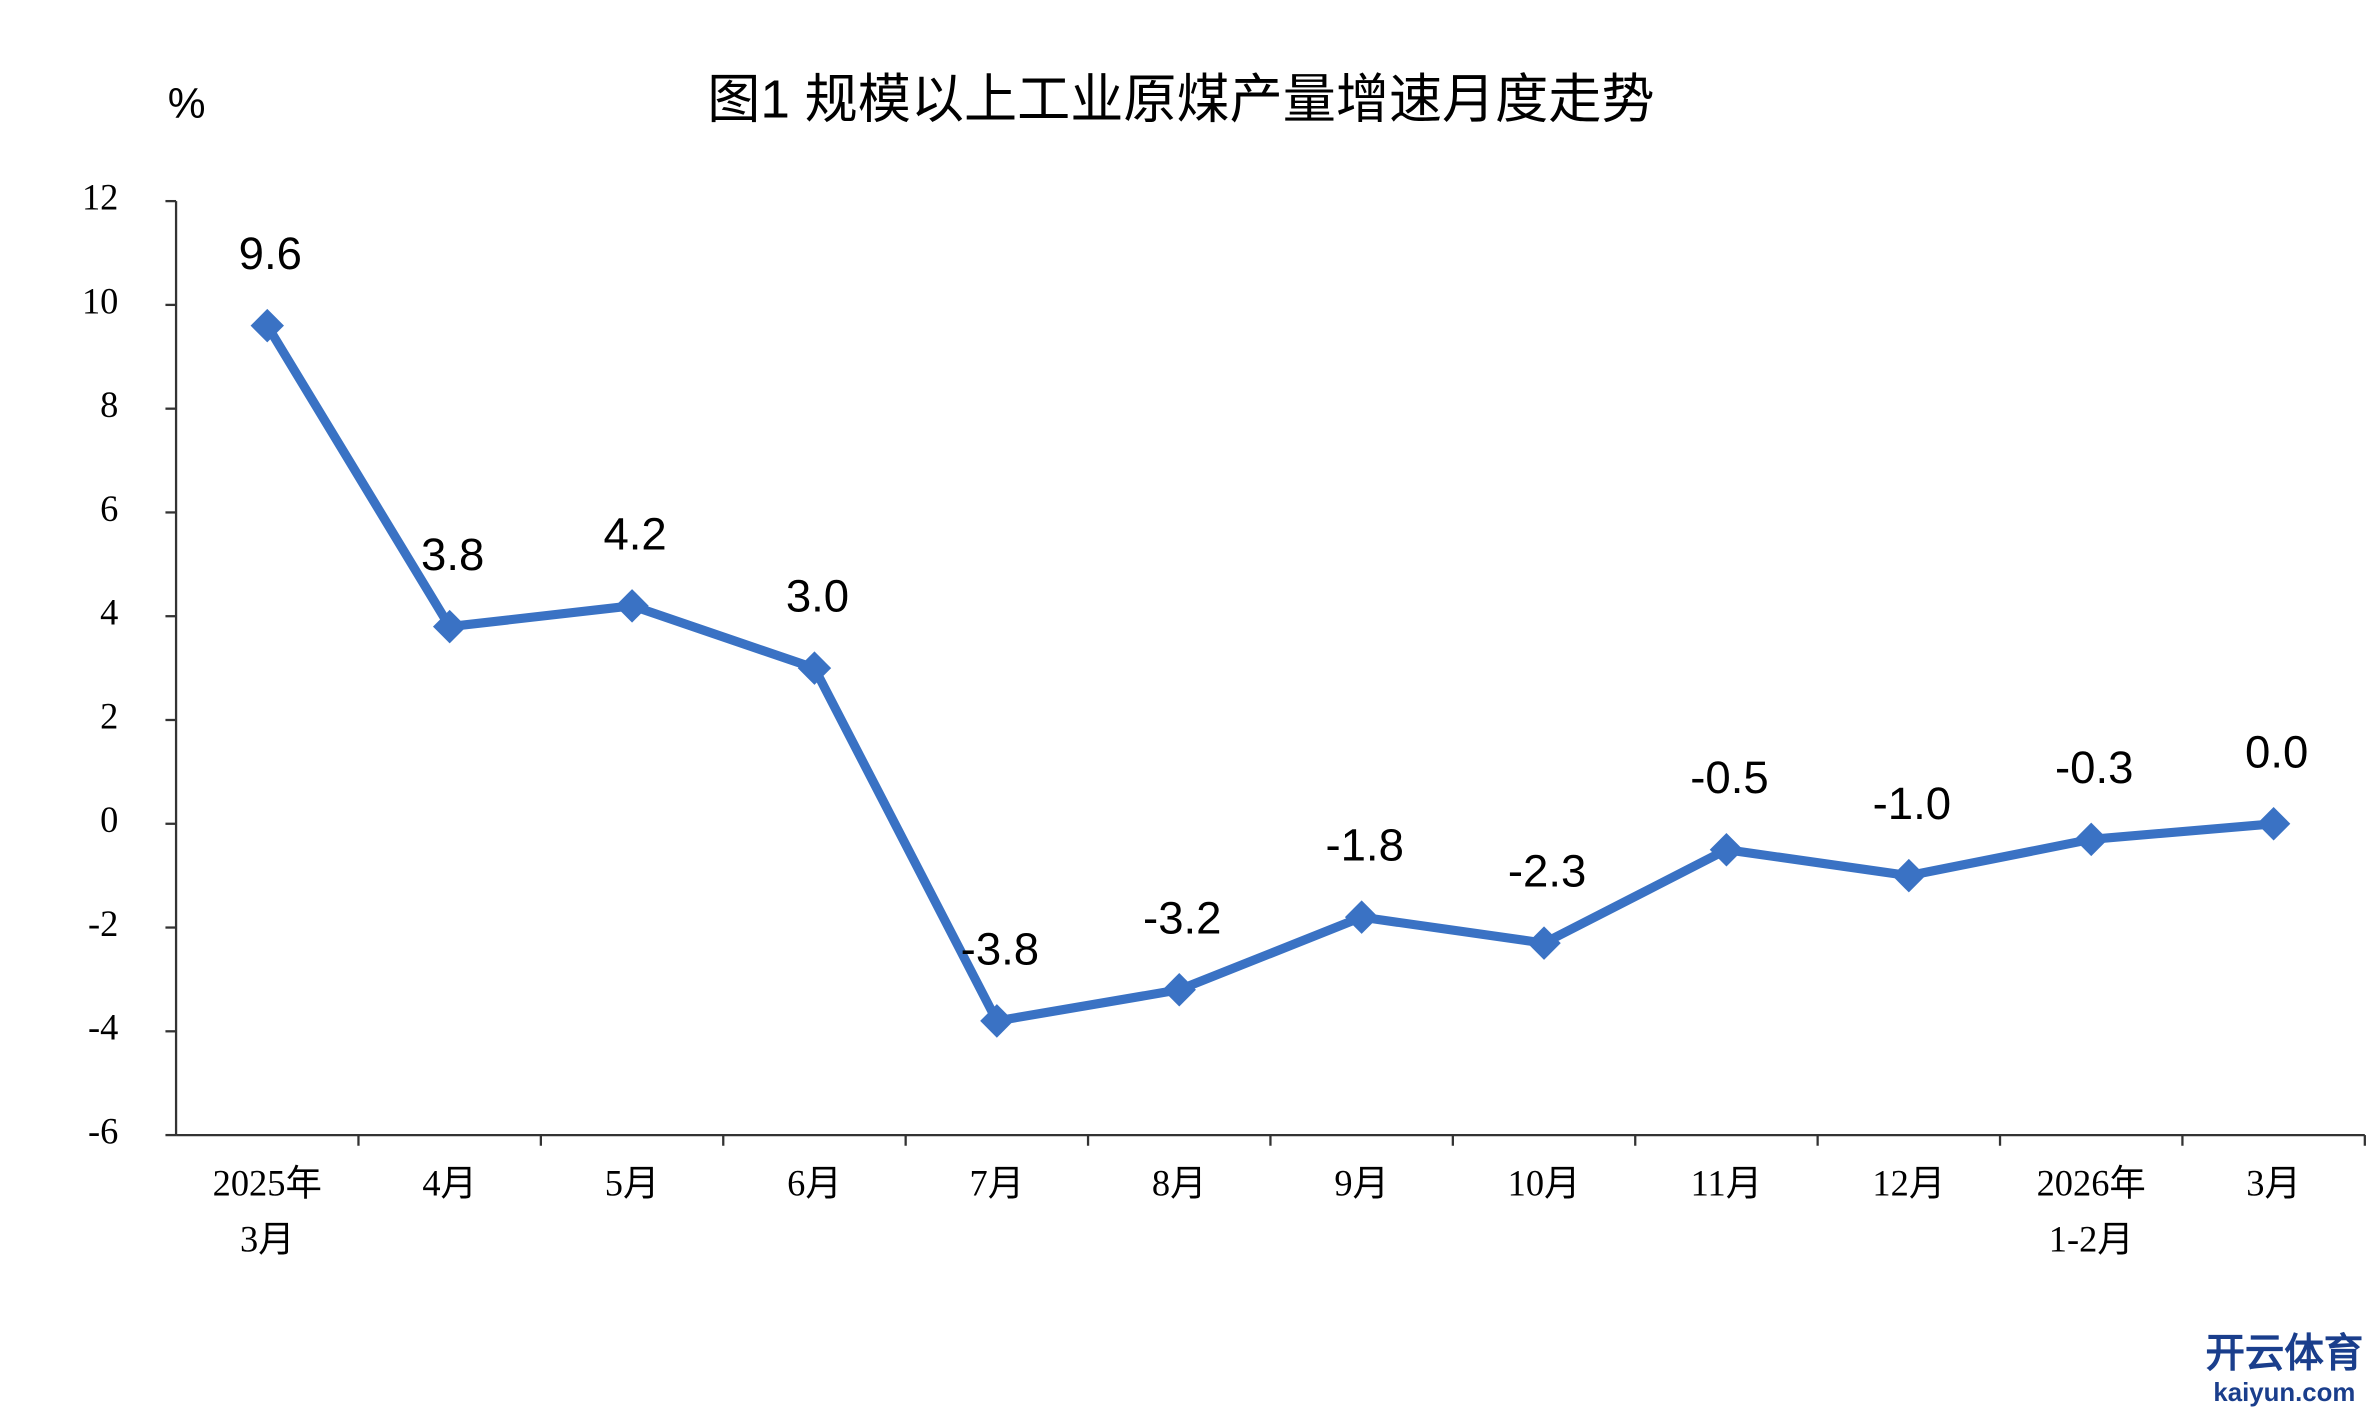 This screenshot has height=1420, width=2380. What do you see at coordinates (997, 1182) in the screenshot?
I see `x-tick-label: 7月` at bounding box center [997, 1182].